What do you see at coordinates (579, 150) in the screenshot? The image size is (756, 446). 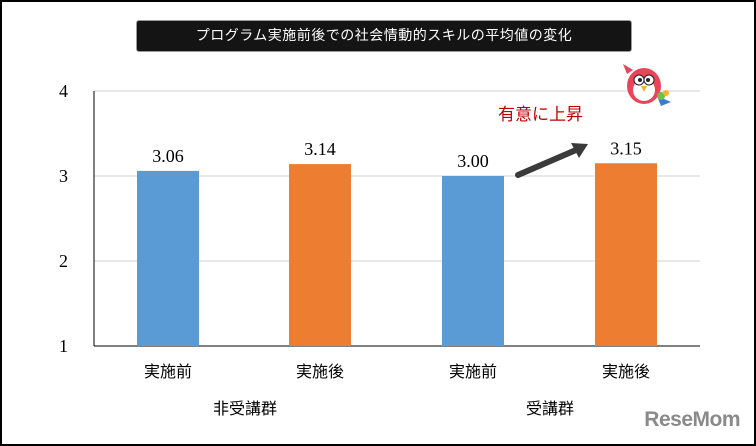 I see `significance-arrowhead` at bounding box center [579, 150].